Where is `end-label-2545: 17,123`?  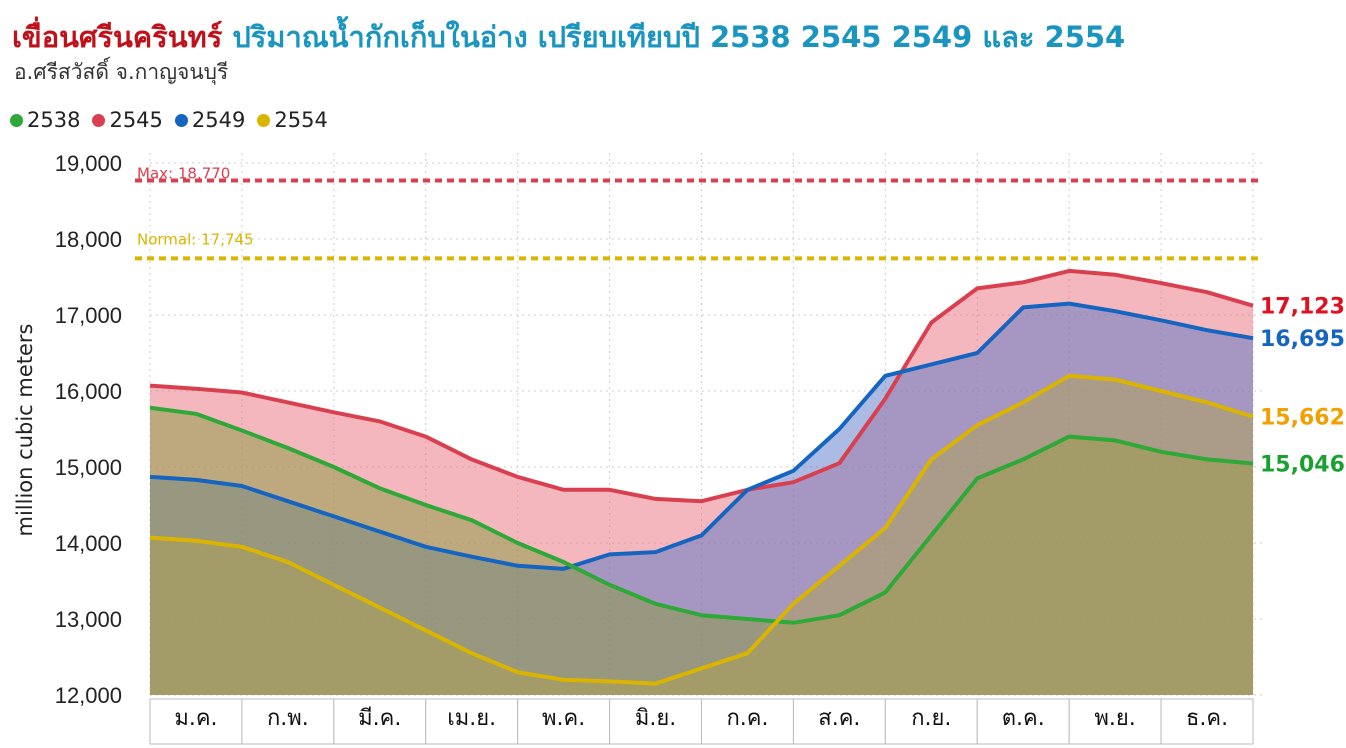
end-label-2545: 17,123 is located at coordinates (1302, 307).